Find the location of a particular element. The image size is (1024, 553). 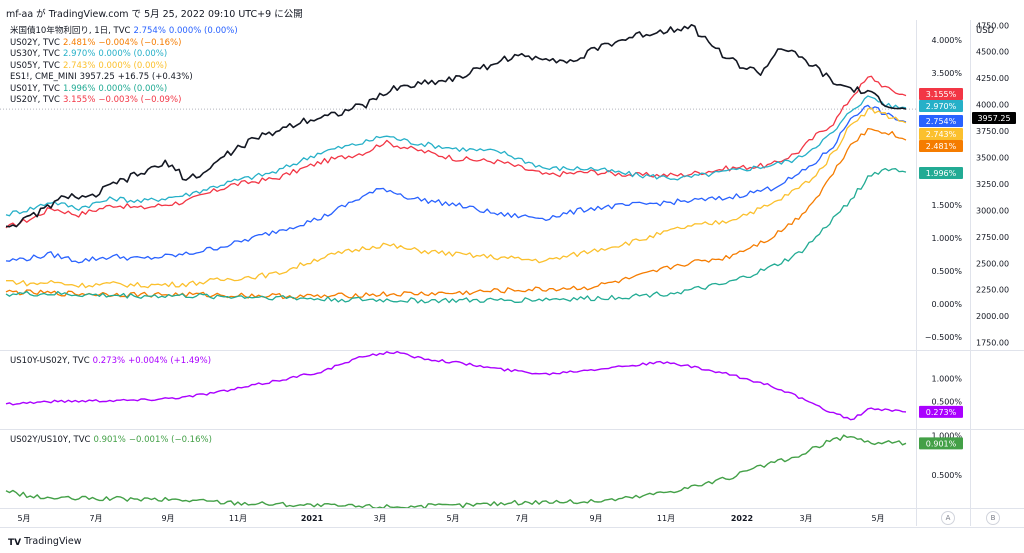

legend-row: US10Y-US02Y, TVC 0.273% +0.004% (+1.49%) is located at coordinates (112, 362).